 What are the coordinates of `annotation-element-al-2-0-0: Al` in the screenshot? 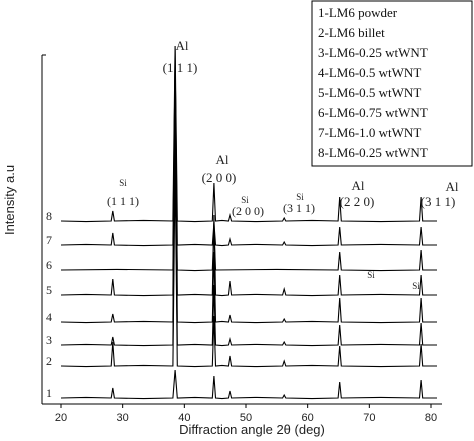 It's located at (222, 159).